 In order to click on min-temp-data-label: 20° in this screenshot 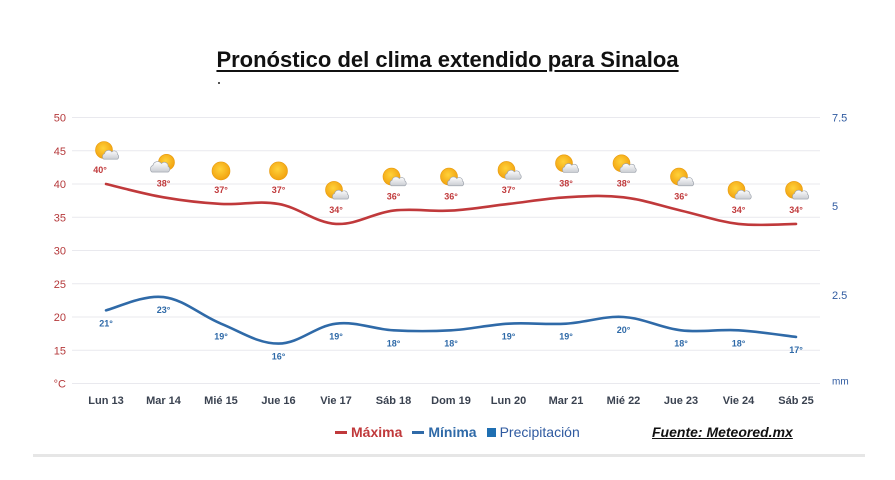, I will do `click(624, 330)`.